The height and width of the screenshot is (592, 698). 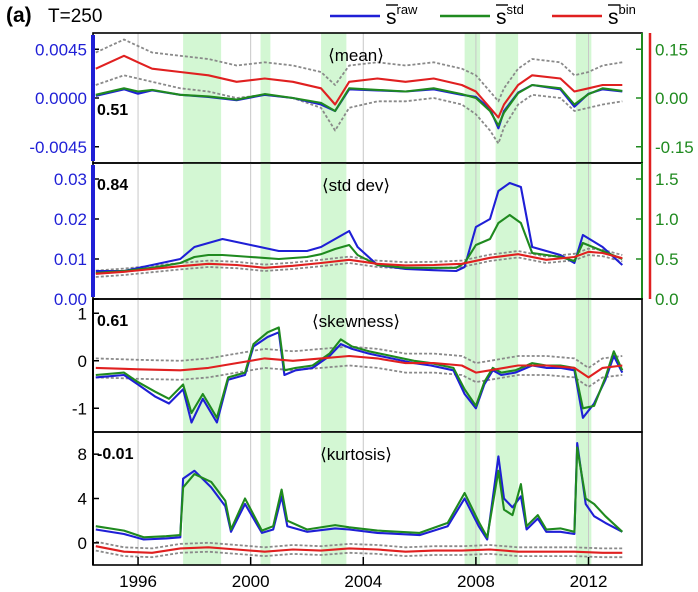 What do you see at coordinates (82, 313) in the screenshot?
I see `left-tick-label: 1` at bounding box center [82, 313].